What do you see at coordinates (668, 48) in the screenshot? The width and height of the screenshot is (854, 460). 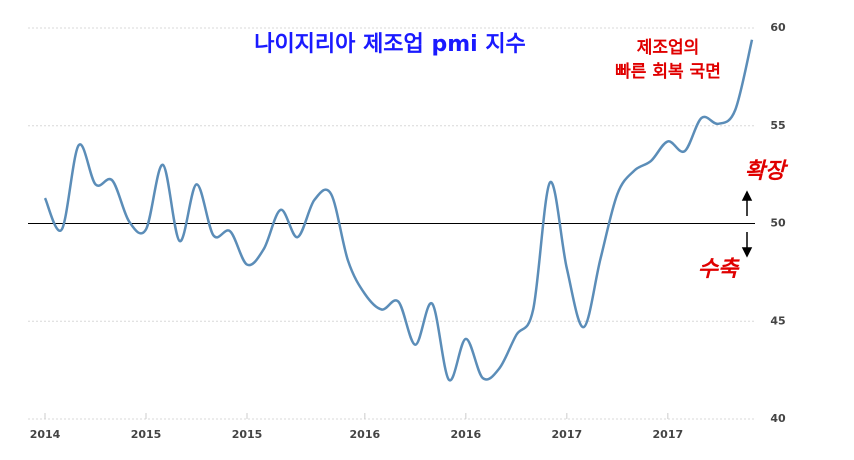 I see `annotation: 제조업의` at bounding box center [668, 48].